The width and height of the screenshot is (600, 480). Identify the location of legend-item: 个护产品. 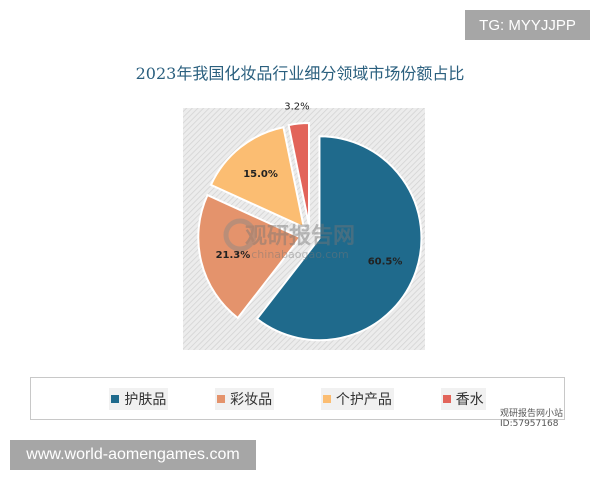
(357, 398).